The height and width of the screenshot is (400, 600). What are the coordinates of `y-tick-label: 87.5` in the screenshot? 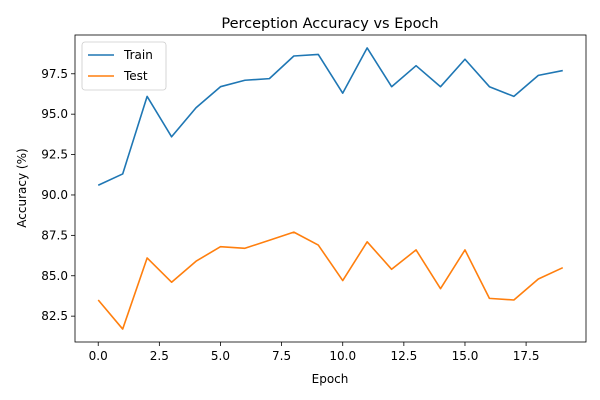 It's located at (54, 235).